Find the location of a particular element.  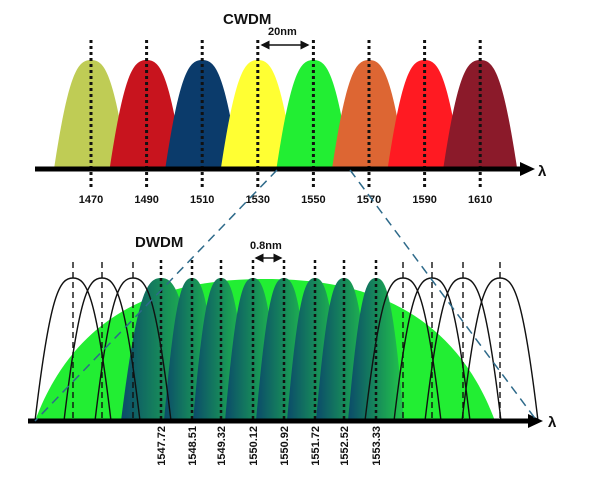

cwdm-channel-label: 1530 is located at coordinates (258, 200).